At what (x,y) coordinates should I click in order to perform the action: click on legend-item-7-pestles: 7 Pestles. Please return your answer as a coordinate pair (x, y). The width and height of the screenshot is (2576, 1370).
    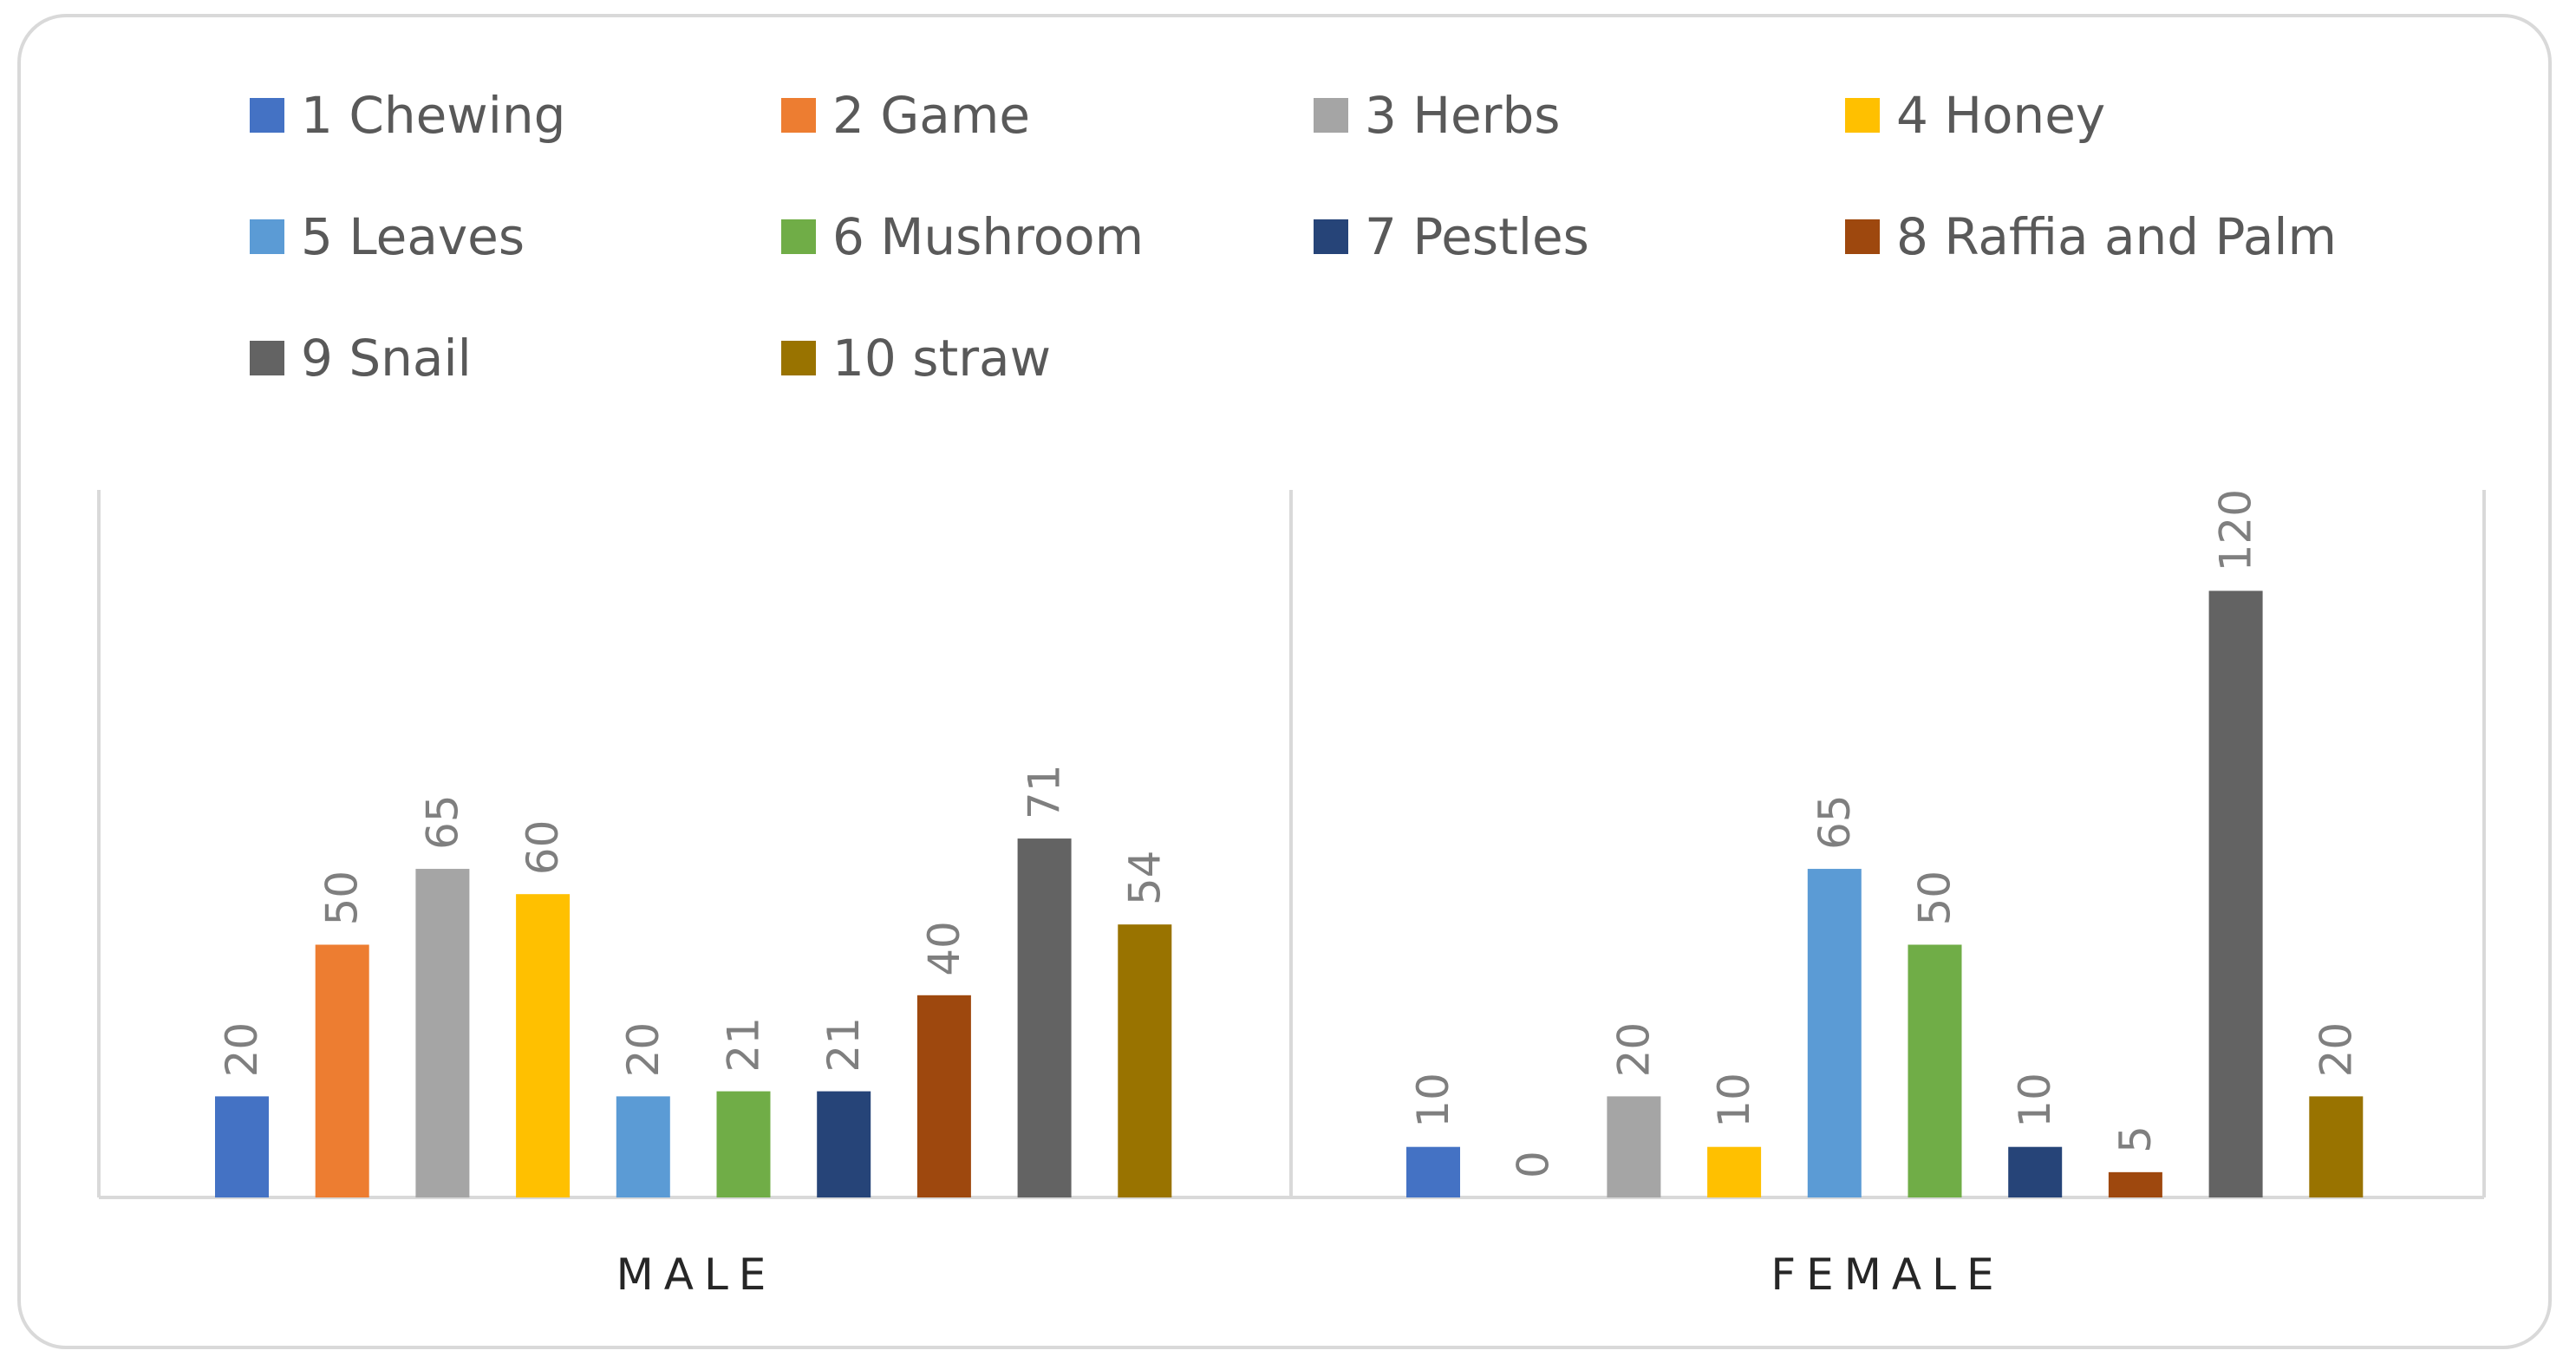
    Looking at the image, I should click on (1452, 236).